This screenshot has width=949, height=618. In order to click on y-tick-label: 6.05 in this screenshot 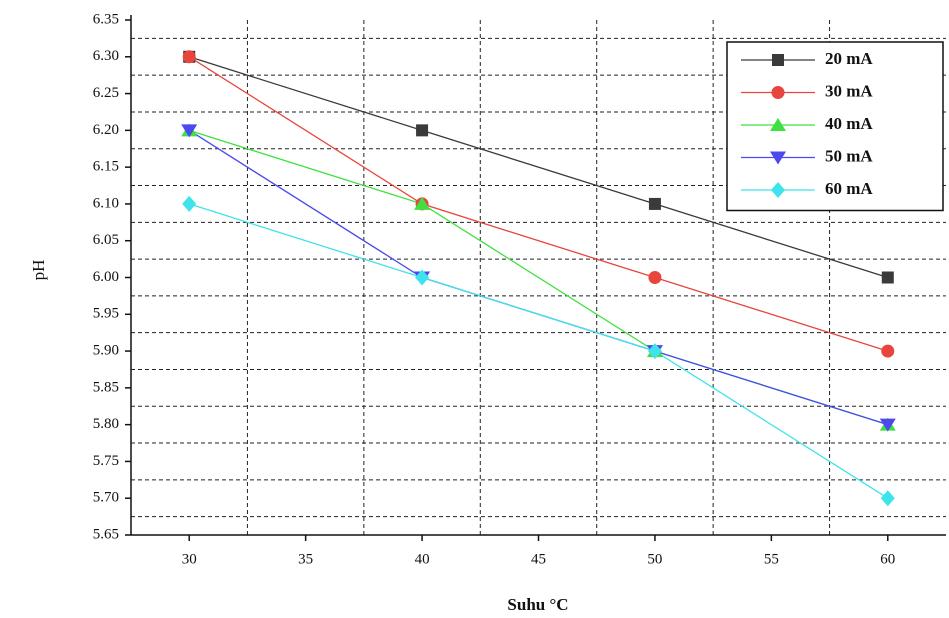, I will do `click(106, 240)`.